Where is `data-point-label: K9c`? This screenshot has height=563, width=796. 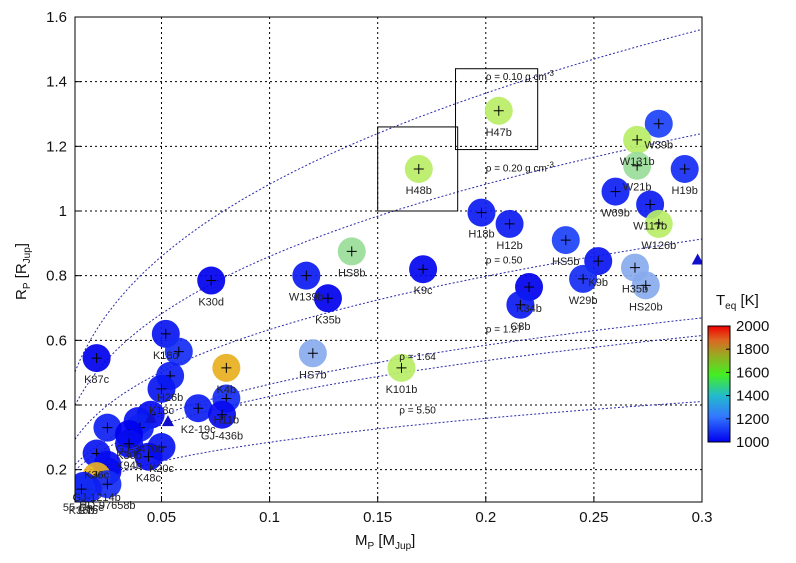
data-point-label: K9c is located at coordinates (423, 291).